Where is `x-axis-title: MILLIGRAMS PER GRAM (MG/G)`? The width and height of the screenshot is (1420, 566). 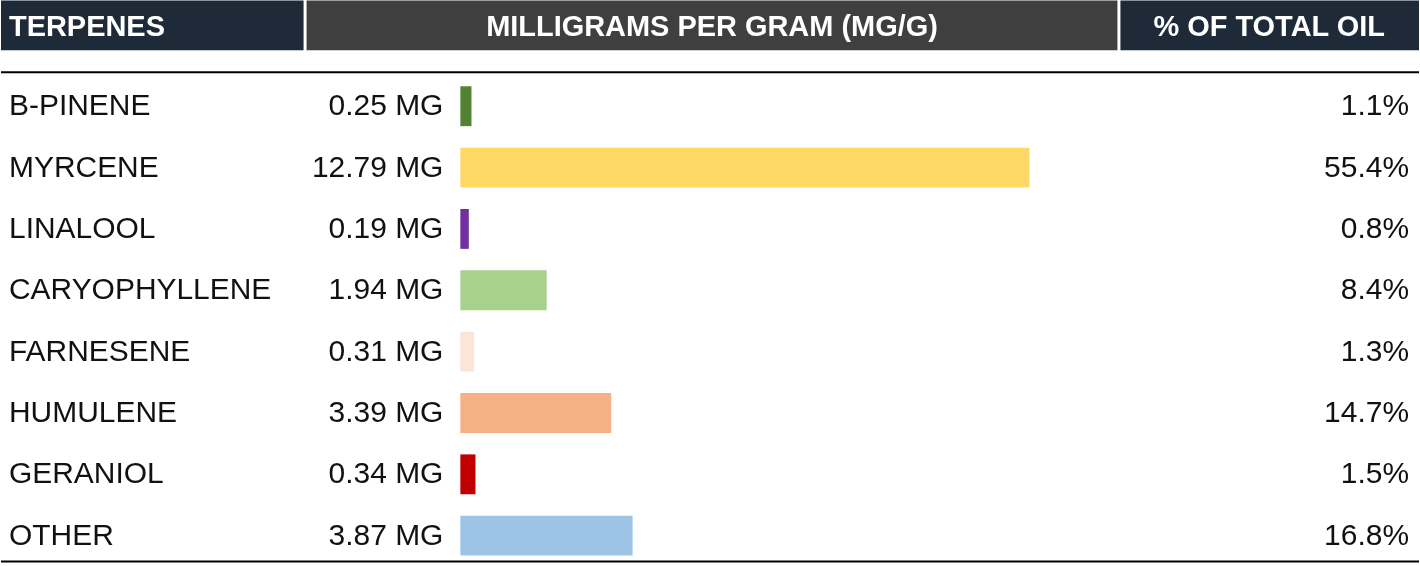
x-axis-title: MILLIGRAMS PER GRAM (MG/G) is located at coordinates (712, 26).